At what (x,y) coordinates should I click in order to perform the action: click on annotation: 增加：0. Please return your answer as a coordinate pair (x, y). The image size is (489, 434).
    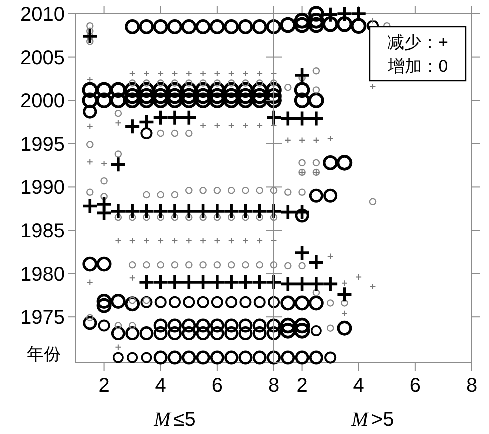
    Looking at the image, I should click on (417, 66).